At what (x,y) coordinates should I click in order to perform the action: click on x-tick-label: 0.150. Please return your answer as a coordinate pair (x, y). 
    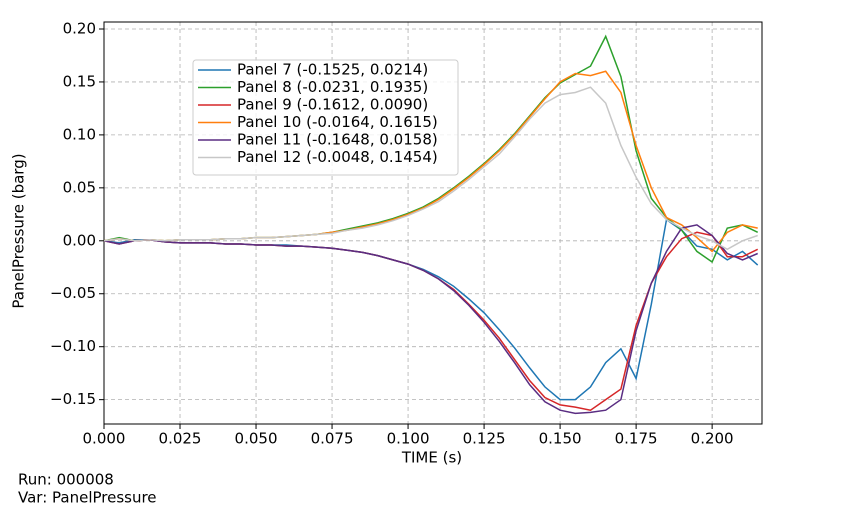
    Looking at the image, I should click on (560, 439).